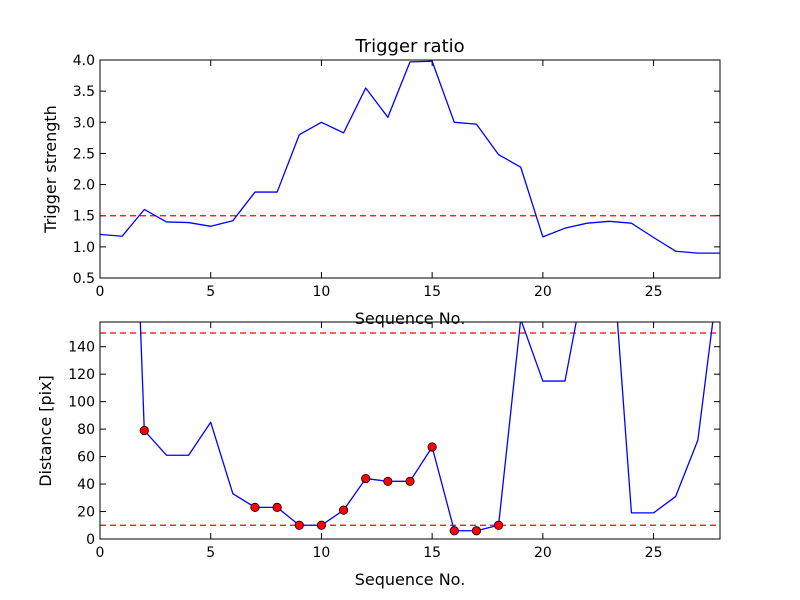 The height and width of the screenshot is (600, 800). What do you see at coordinates (409, 46) in the screenshot?
I see `chart-title: Trigger ratio` at bounding box center [409, 46].